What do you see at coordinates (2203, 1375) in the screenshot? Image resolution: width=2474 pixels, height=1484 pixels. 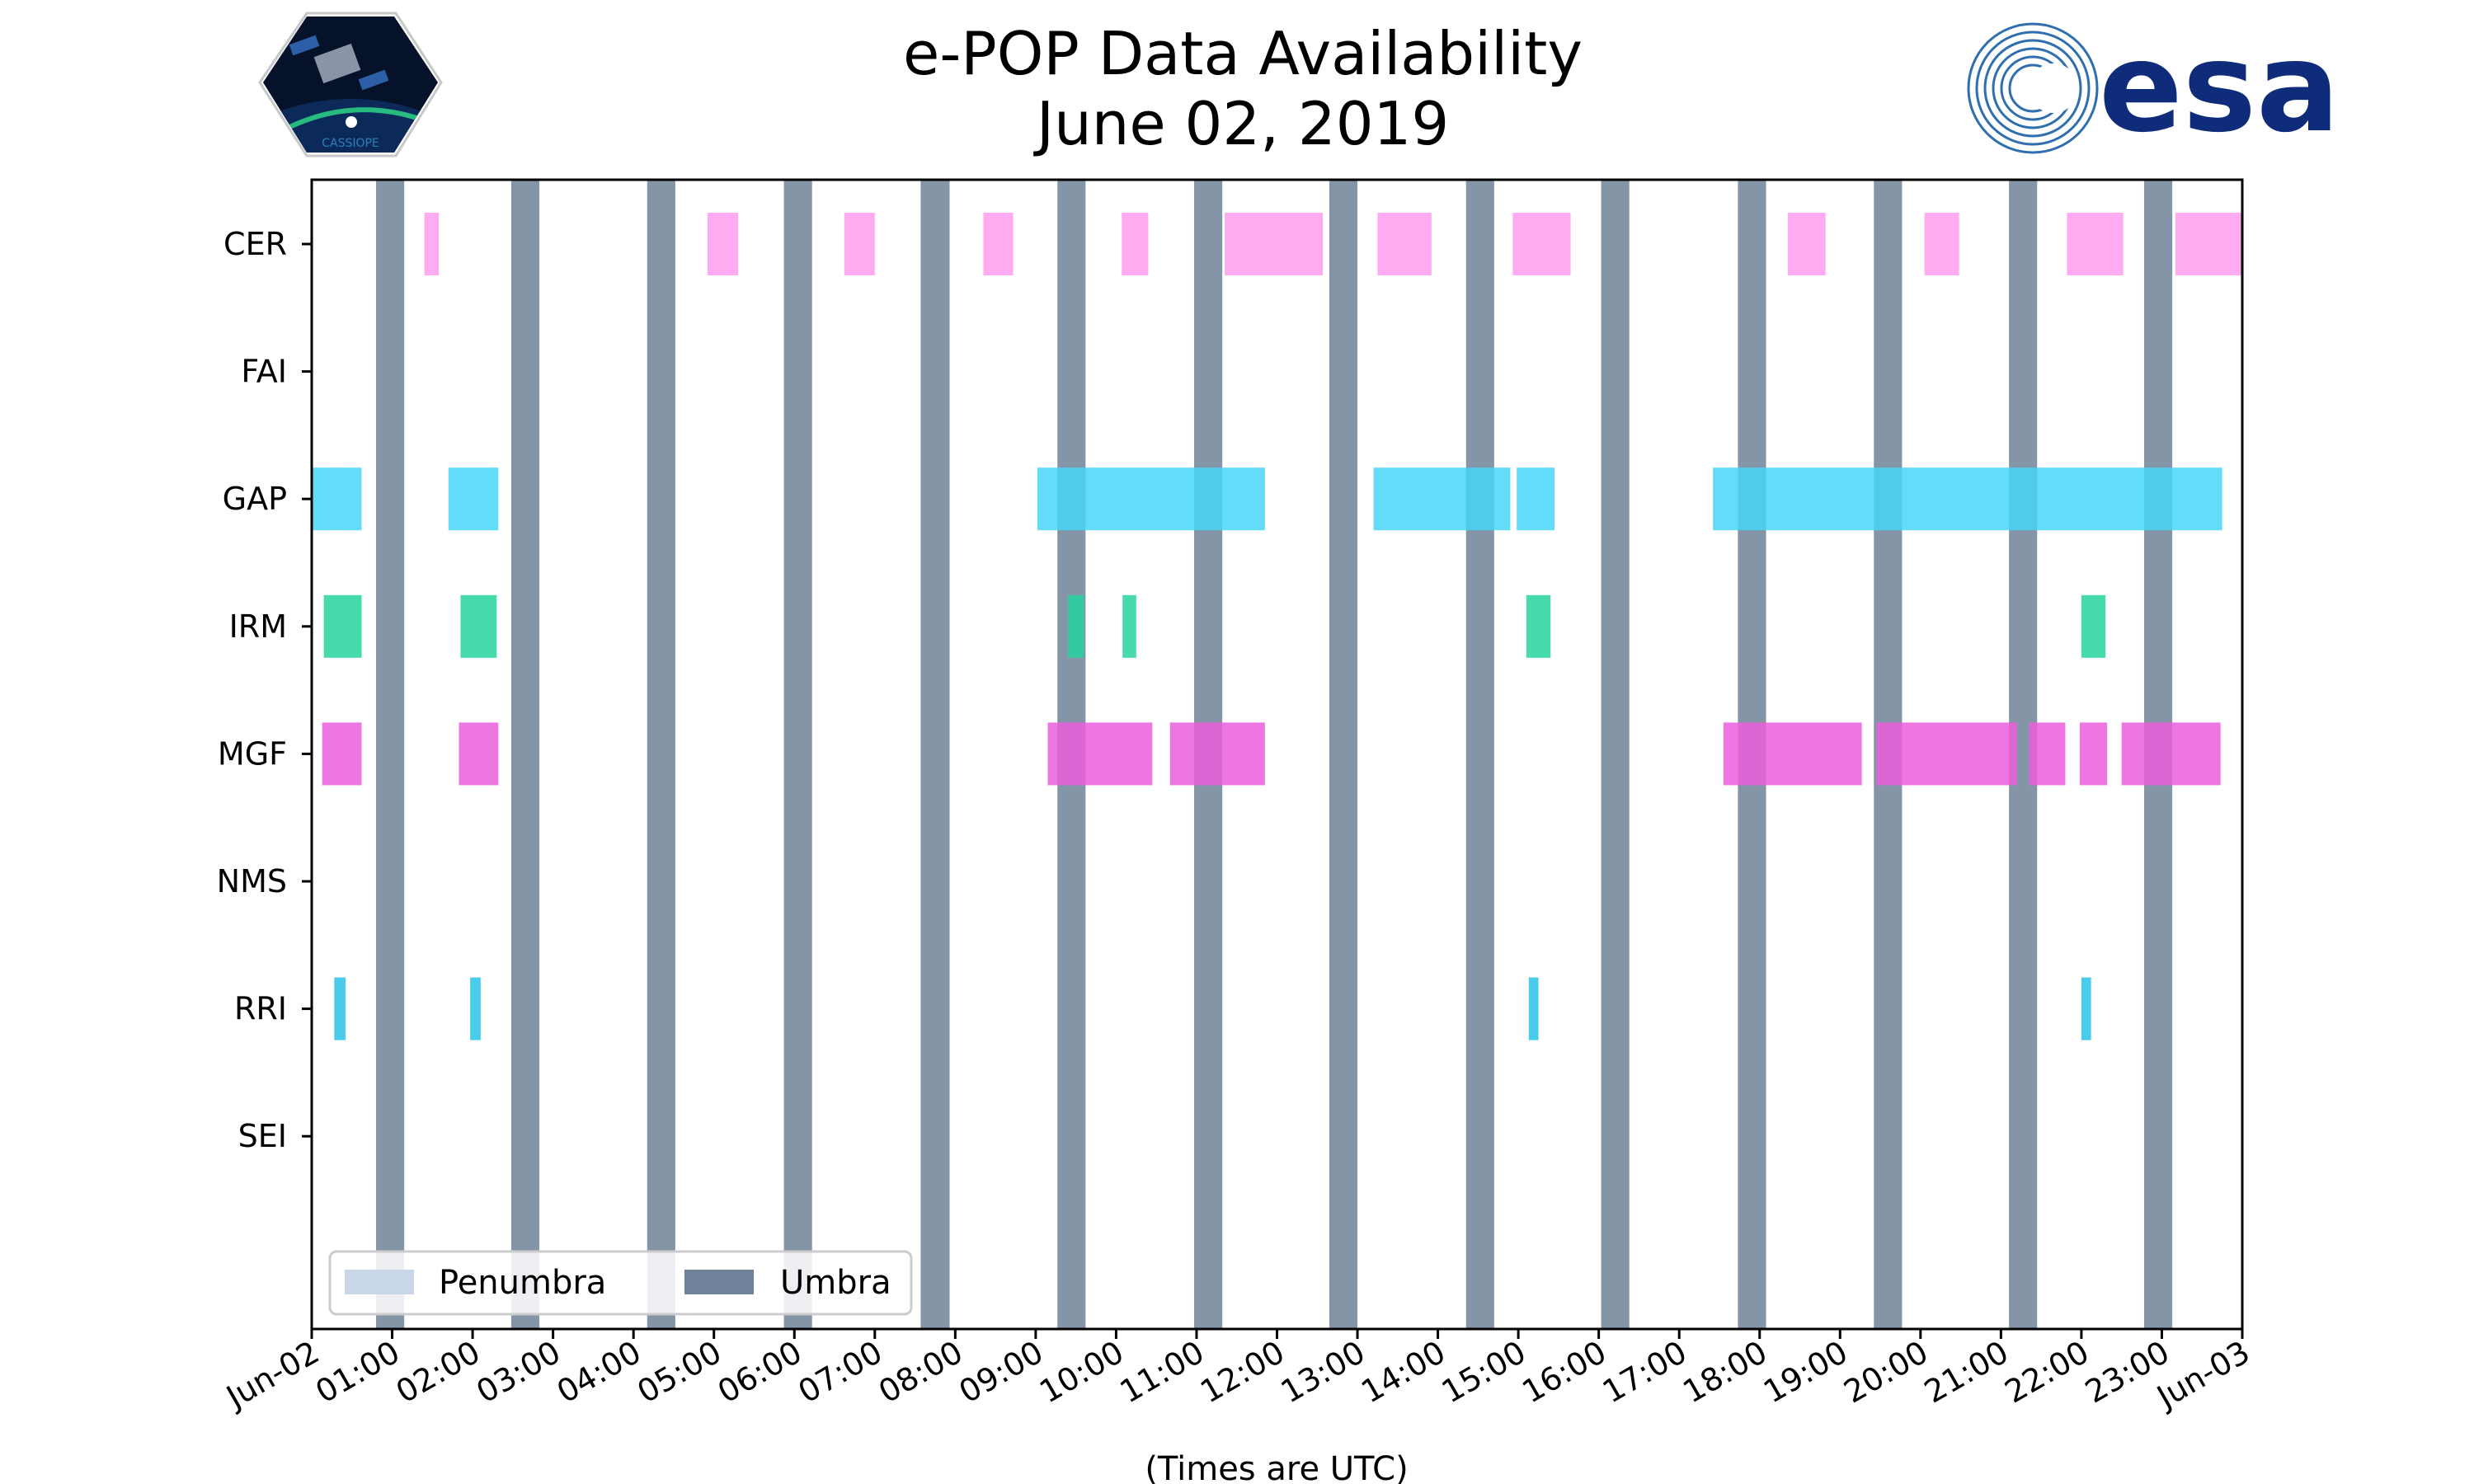 I see `x-tick-label: Jun-03` at bounding box center [2203, 1375].